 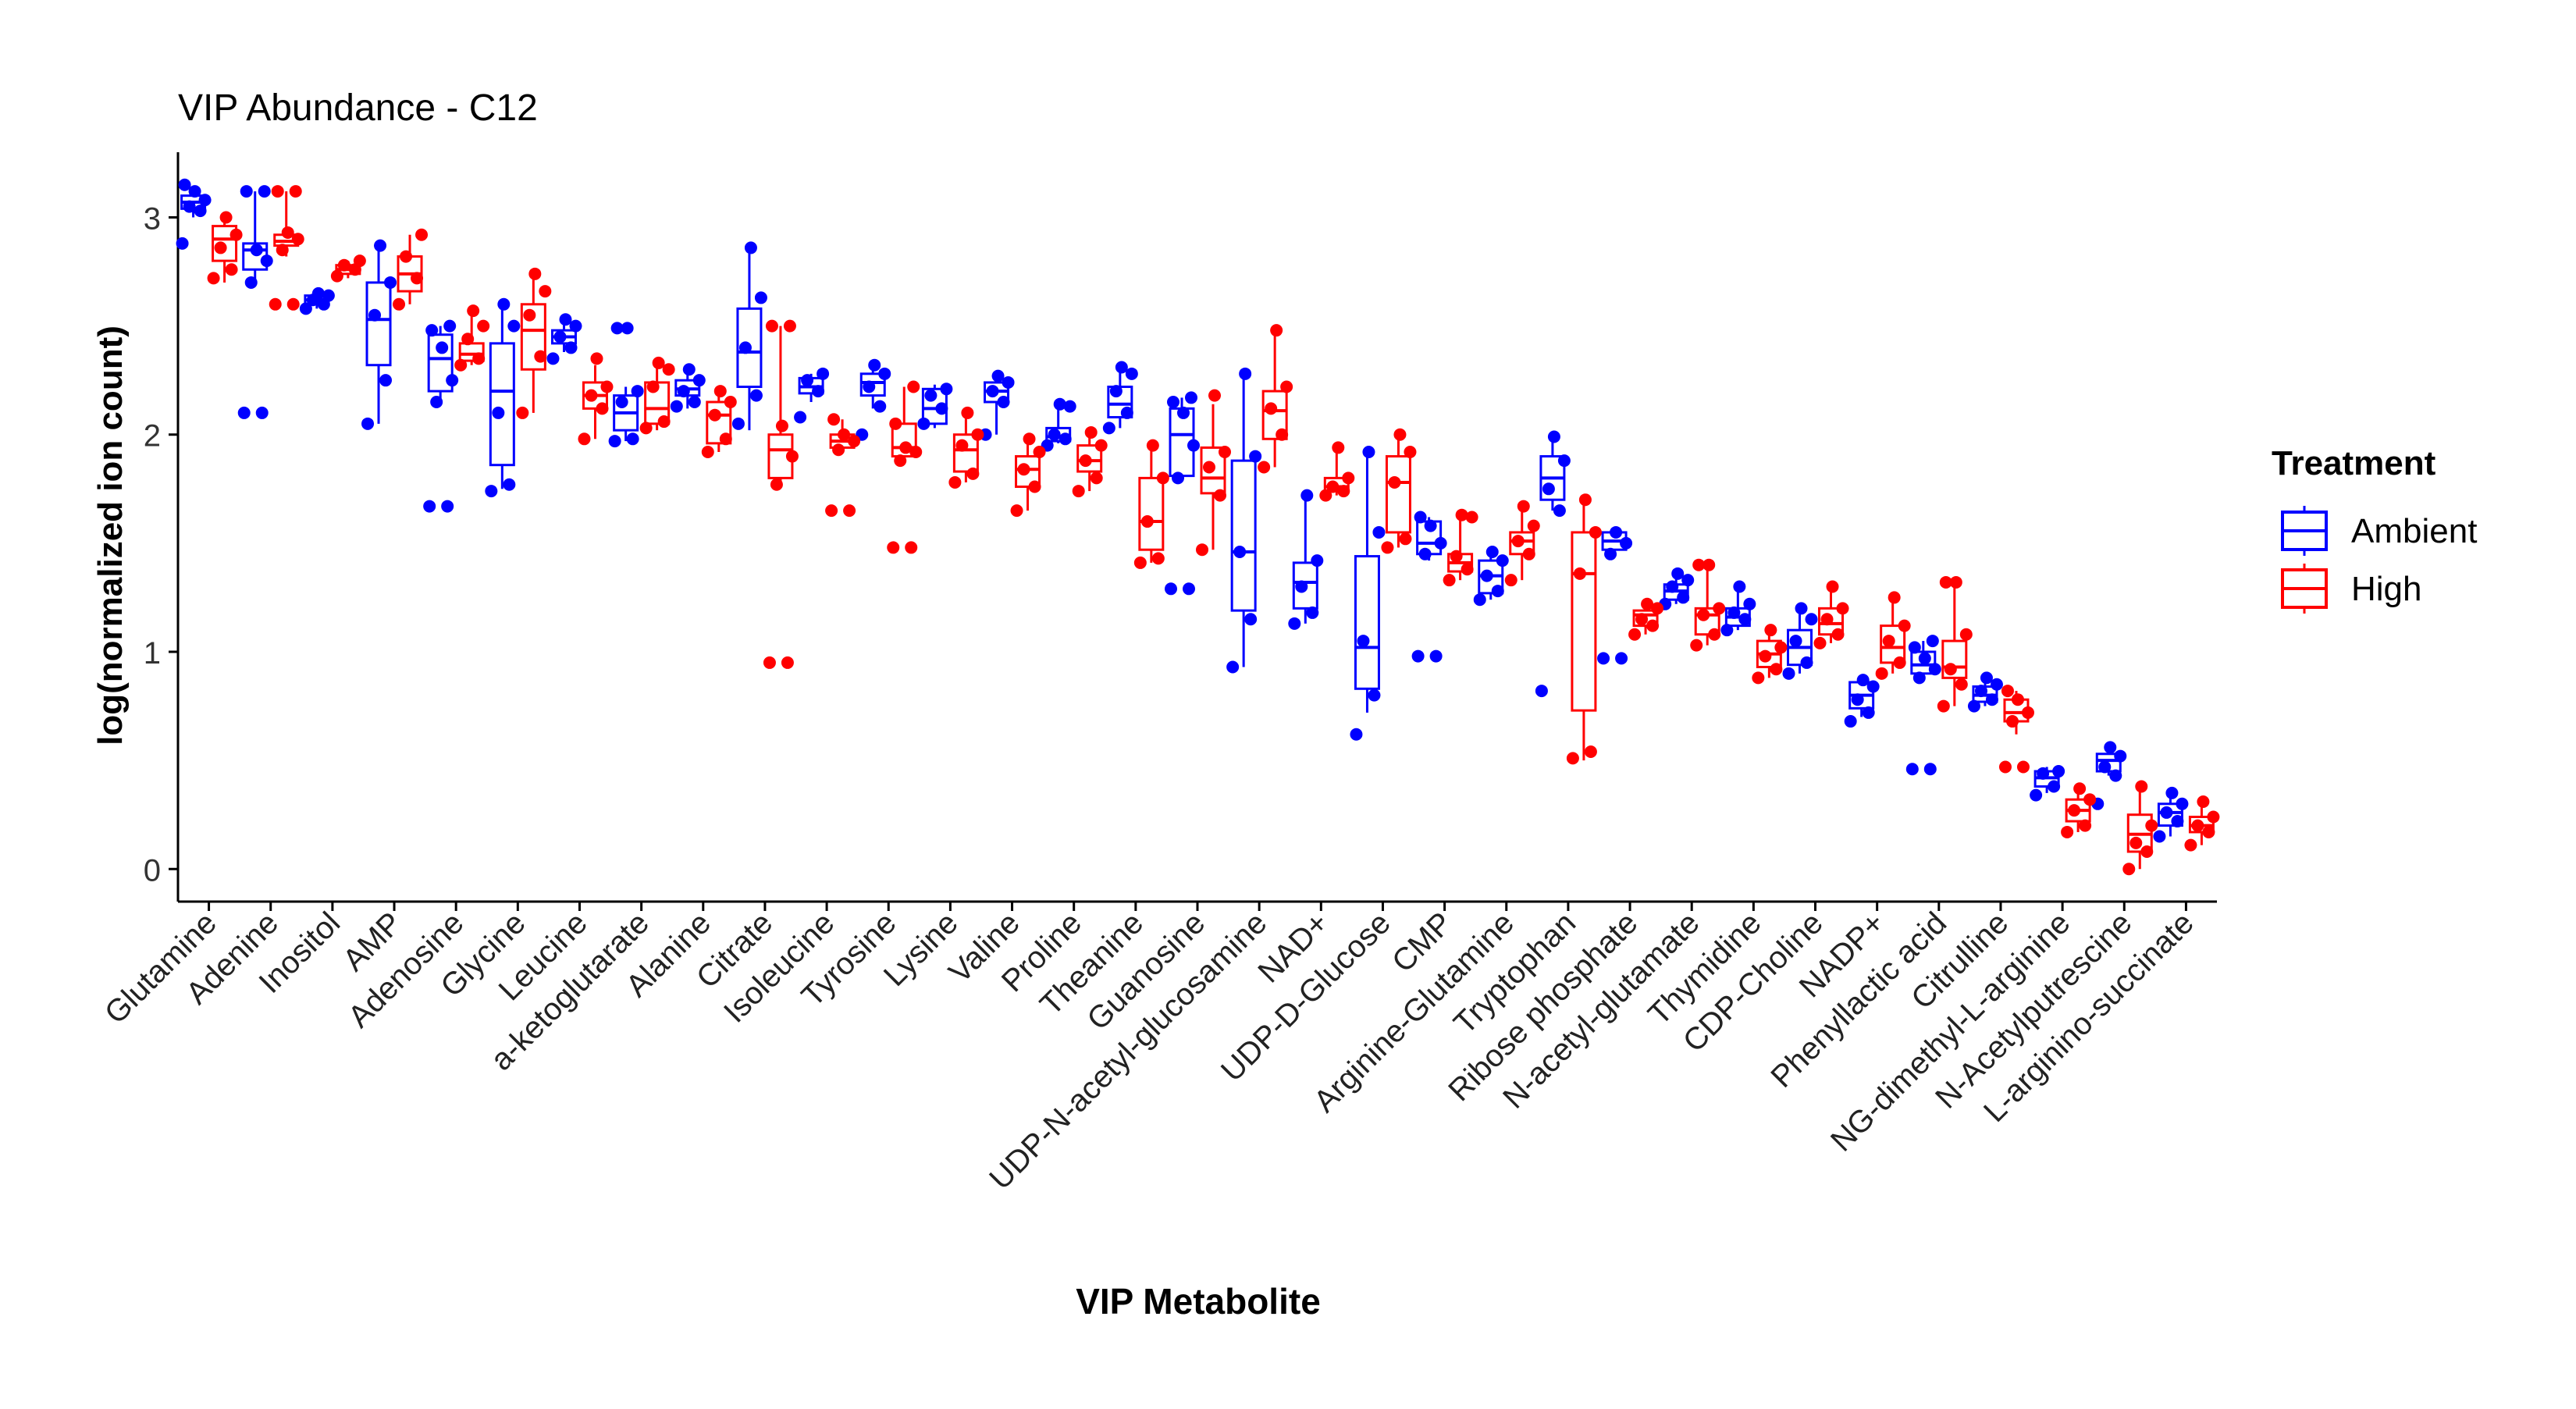 I want to click on chart-title: VIP Abundance - C12, so click(x=358, y=108).